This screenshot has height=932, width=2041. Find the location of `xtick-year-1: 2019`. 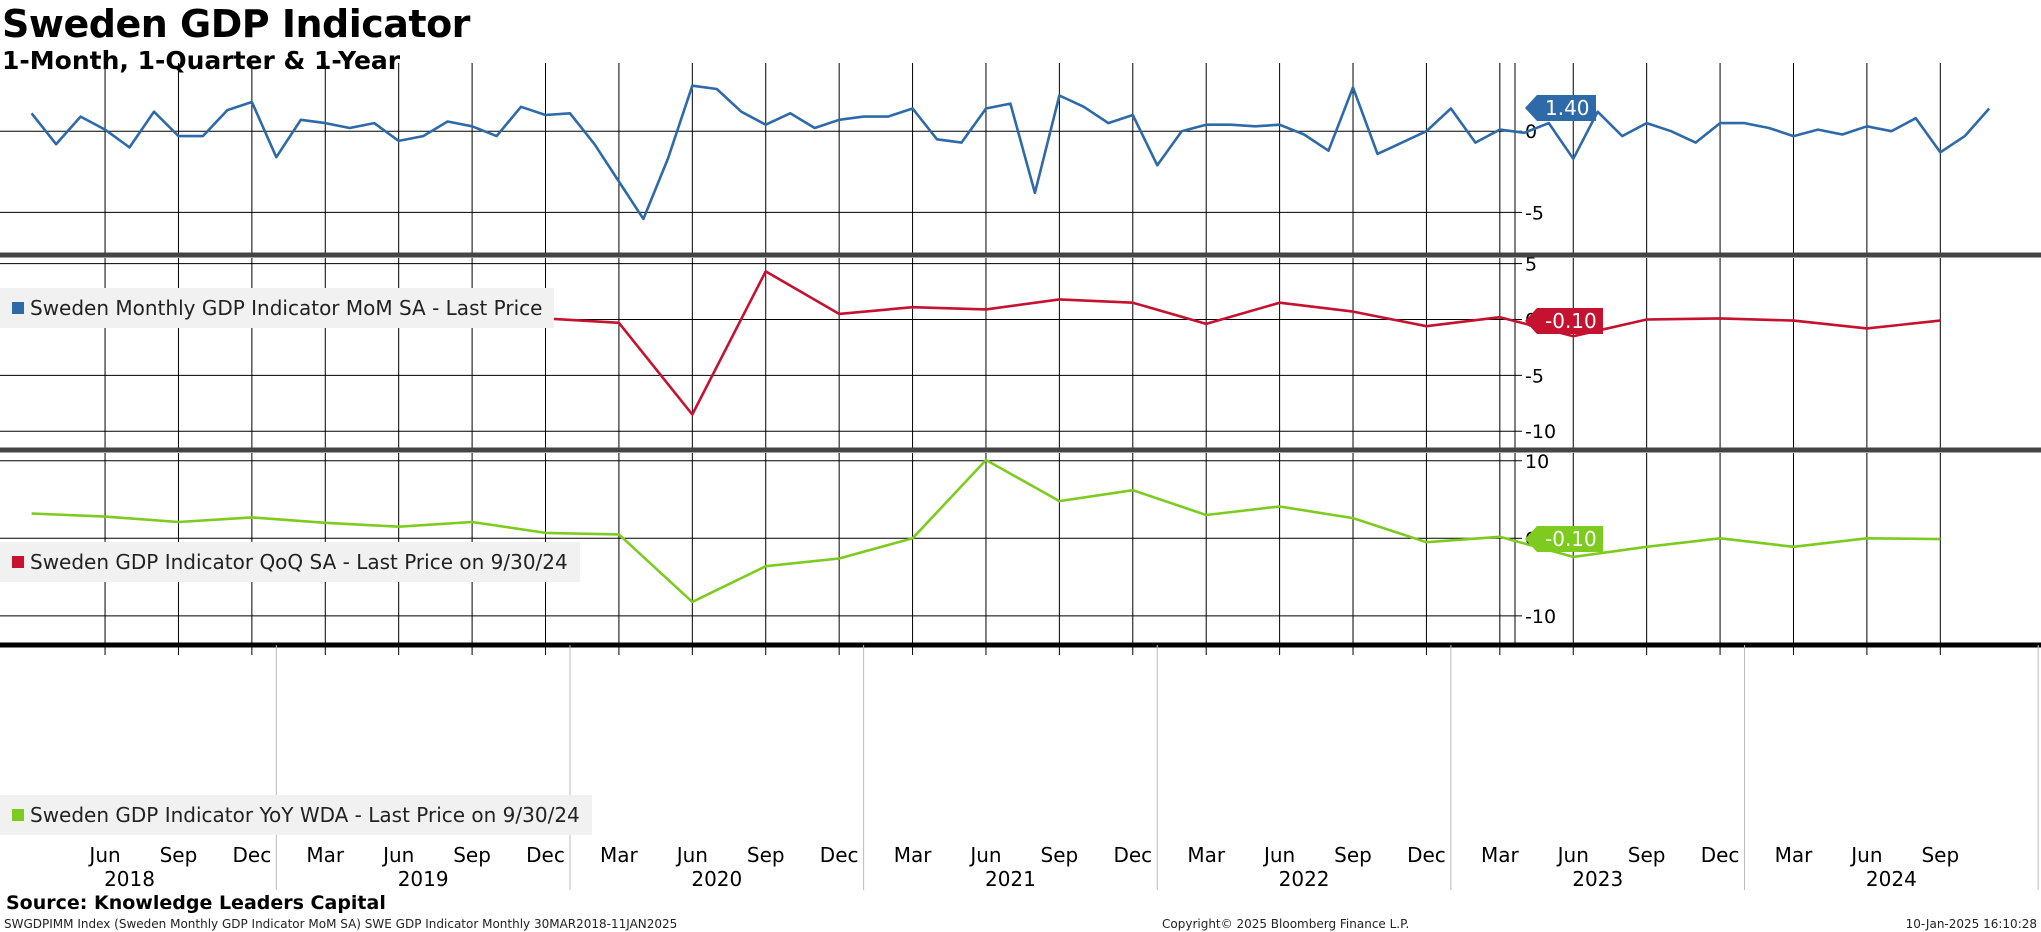

xtick-year-1: 2019 is located at coordinates (423, 879).